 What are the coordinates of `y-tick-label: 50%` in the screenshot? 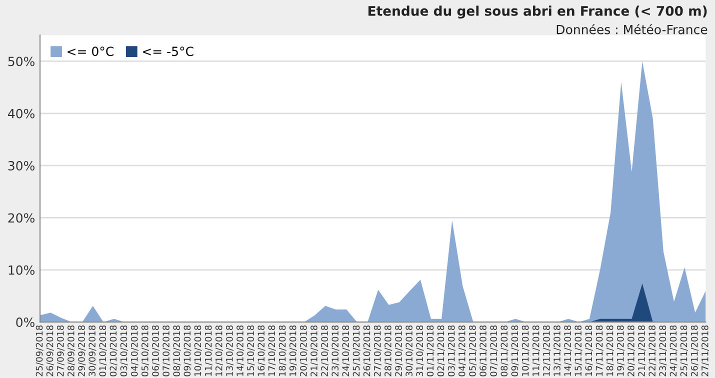 It's located at (21, 61).